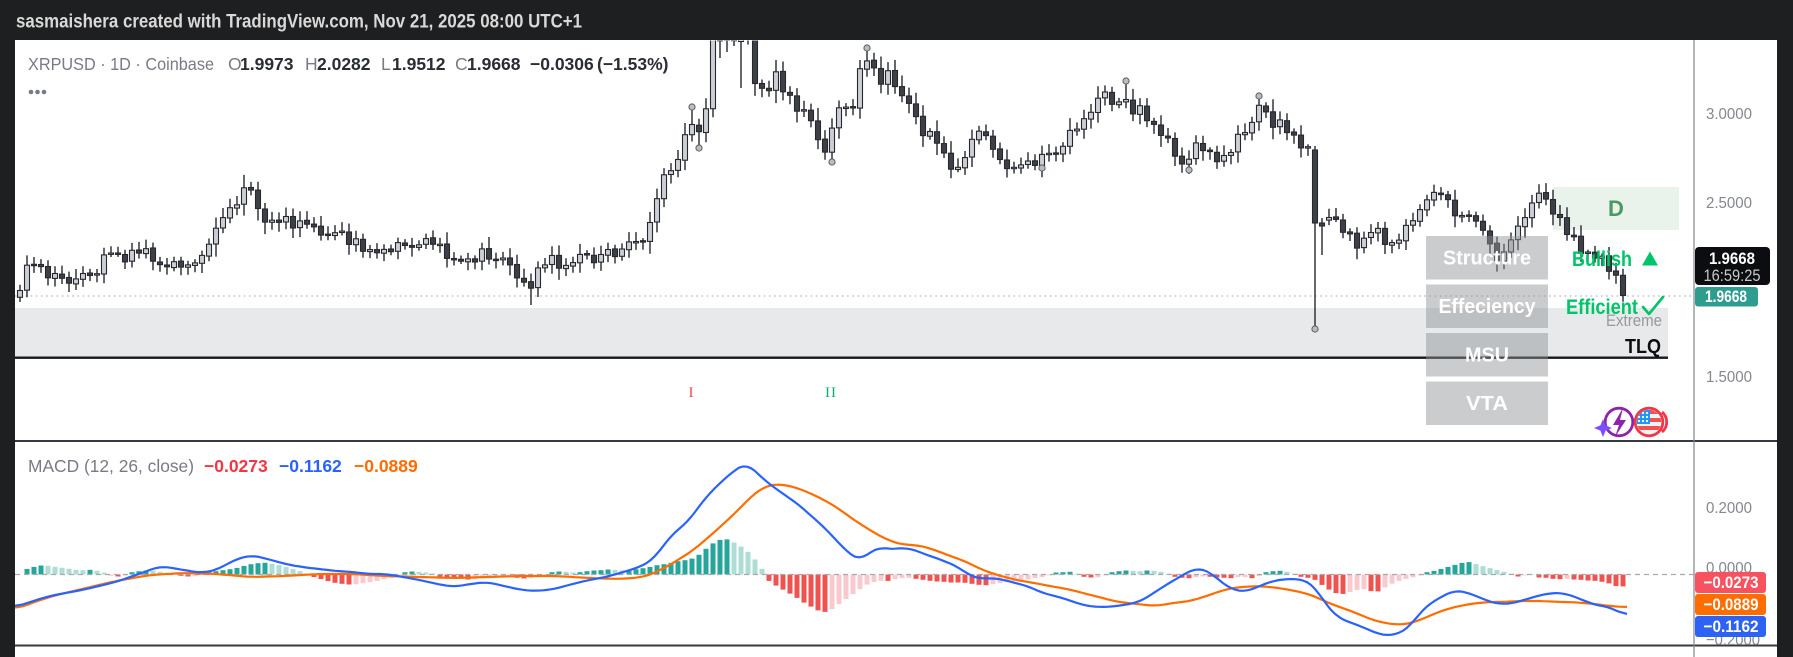 The height and width of the screenshot is (657, 1793). What do you see at coordinates (1616, 208) in the screenshot?
I see `svg-text: D` at bounding box center [1616, 208].